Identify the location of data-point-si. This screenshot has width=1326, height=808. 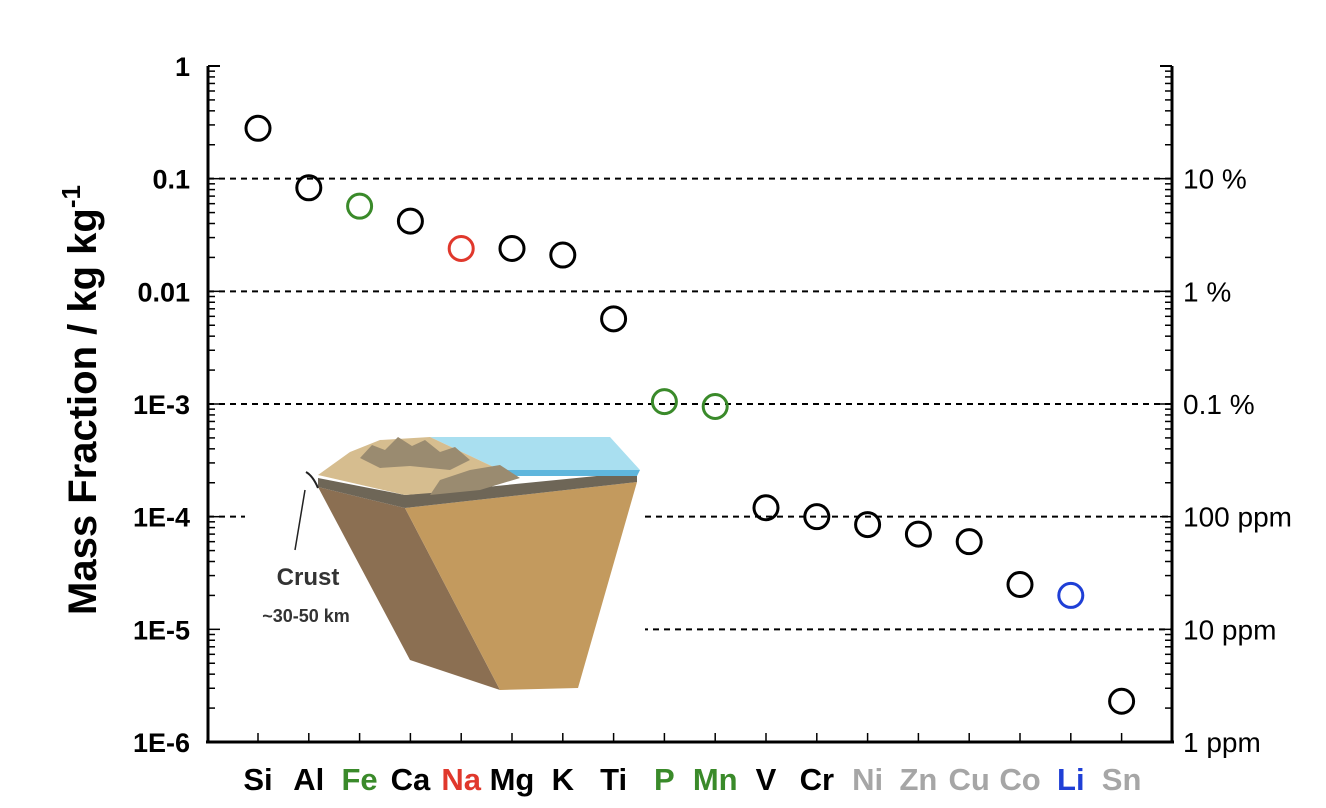
(258, 128).